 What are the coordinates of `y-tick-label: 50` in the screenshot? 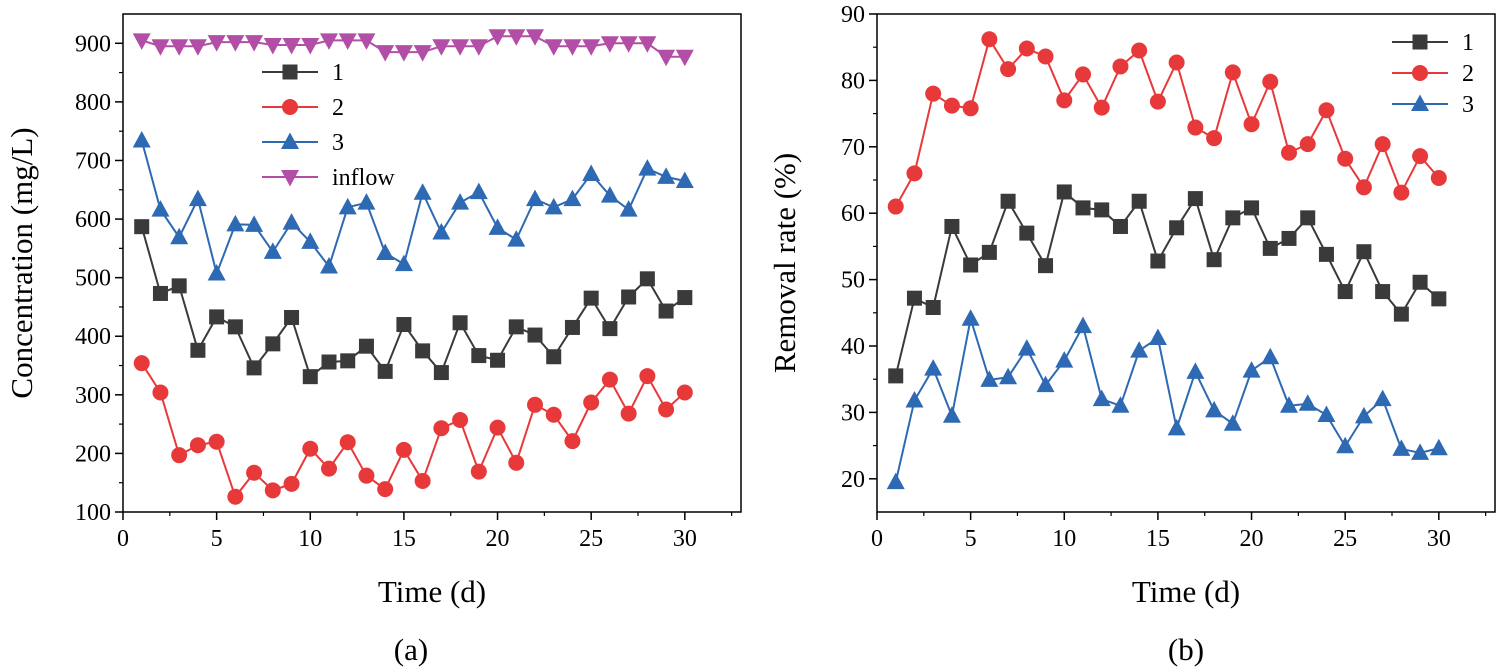 It's located at (853, 281).